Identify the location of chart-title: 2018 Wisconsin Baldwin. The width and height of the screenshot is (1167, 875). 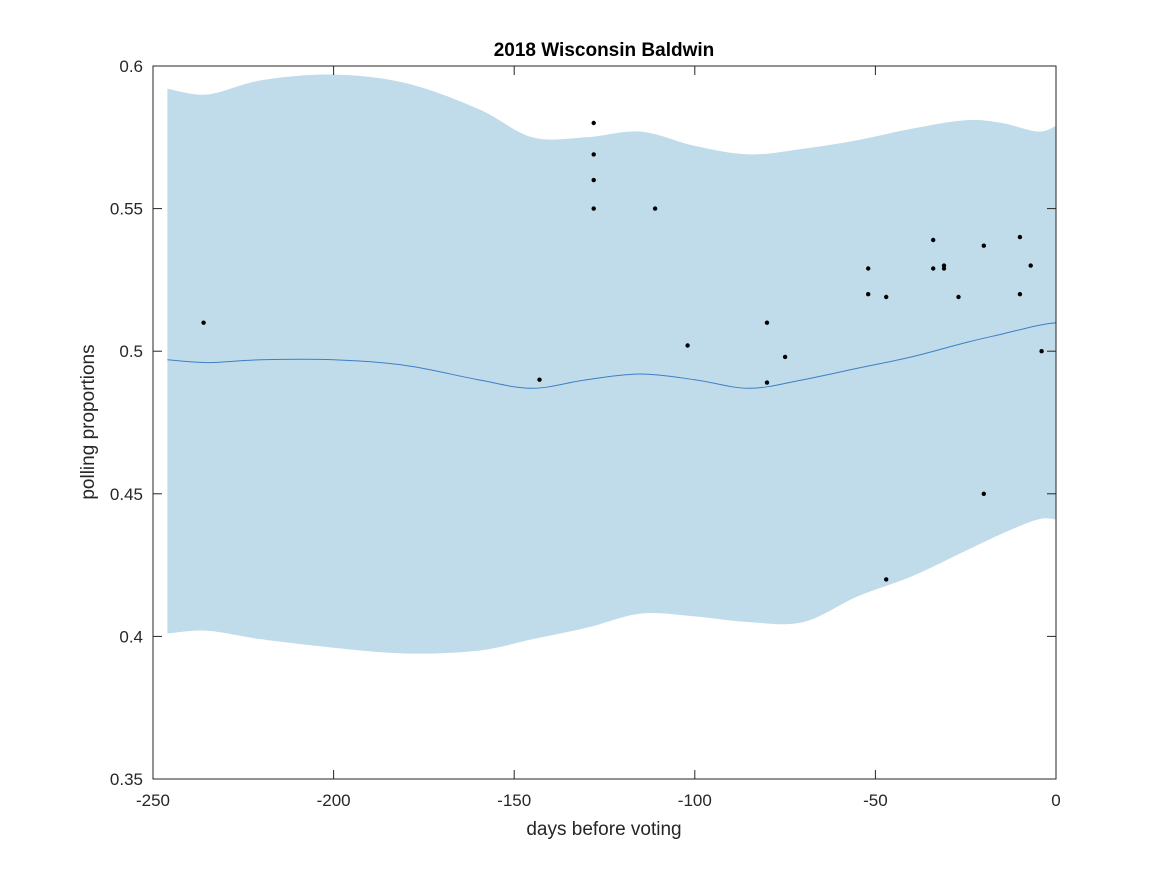
(604, 50).